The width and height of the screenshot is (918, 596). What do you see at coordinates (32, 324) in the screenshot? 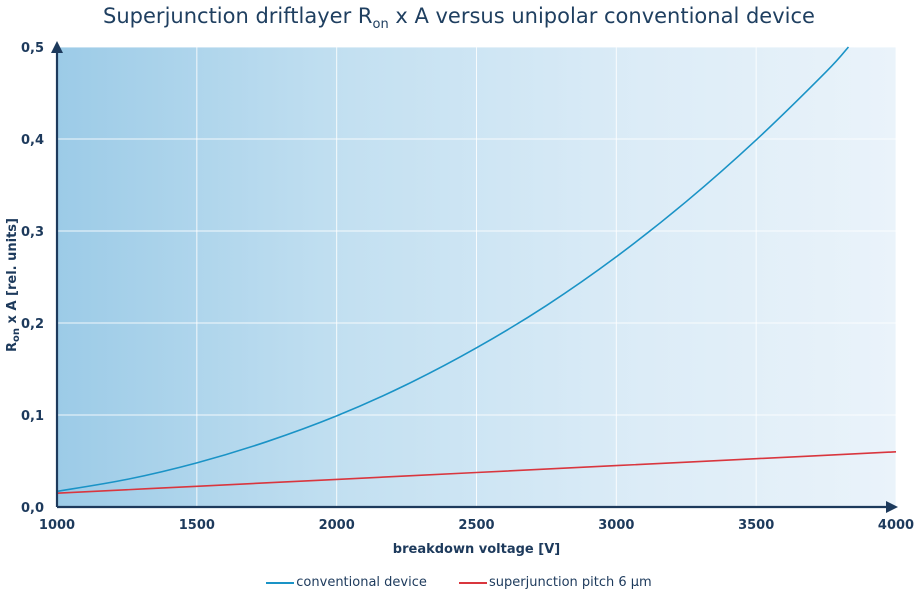
I see `y-tick-label: 0,2` at bounding box center [32, 324].